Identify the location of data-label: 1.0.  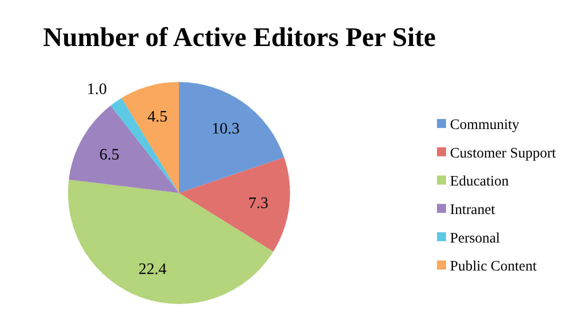
(96, 89).